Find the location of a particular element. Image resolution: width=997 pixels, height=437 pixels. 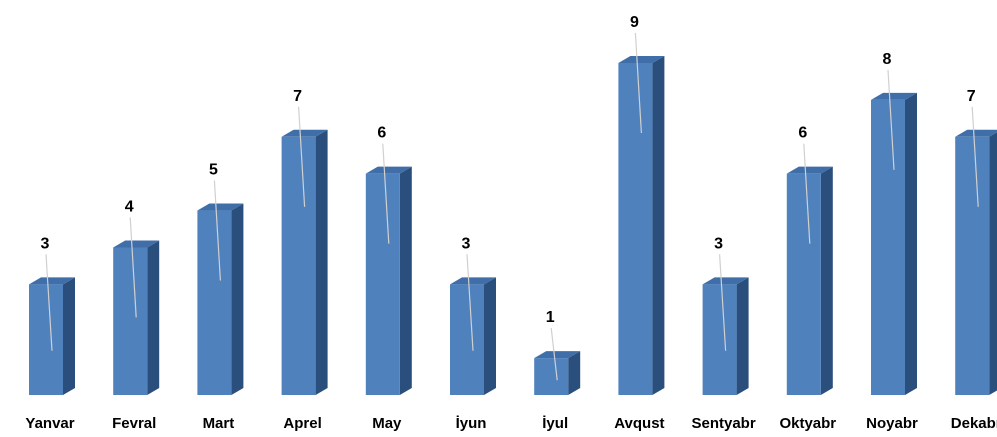

data-label: 4 is located at coordinates (129, 206).